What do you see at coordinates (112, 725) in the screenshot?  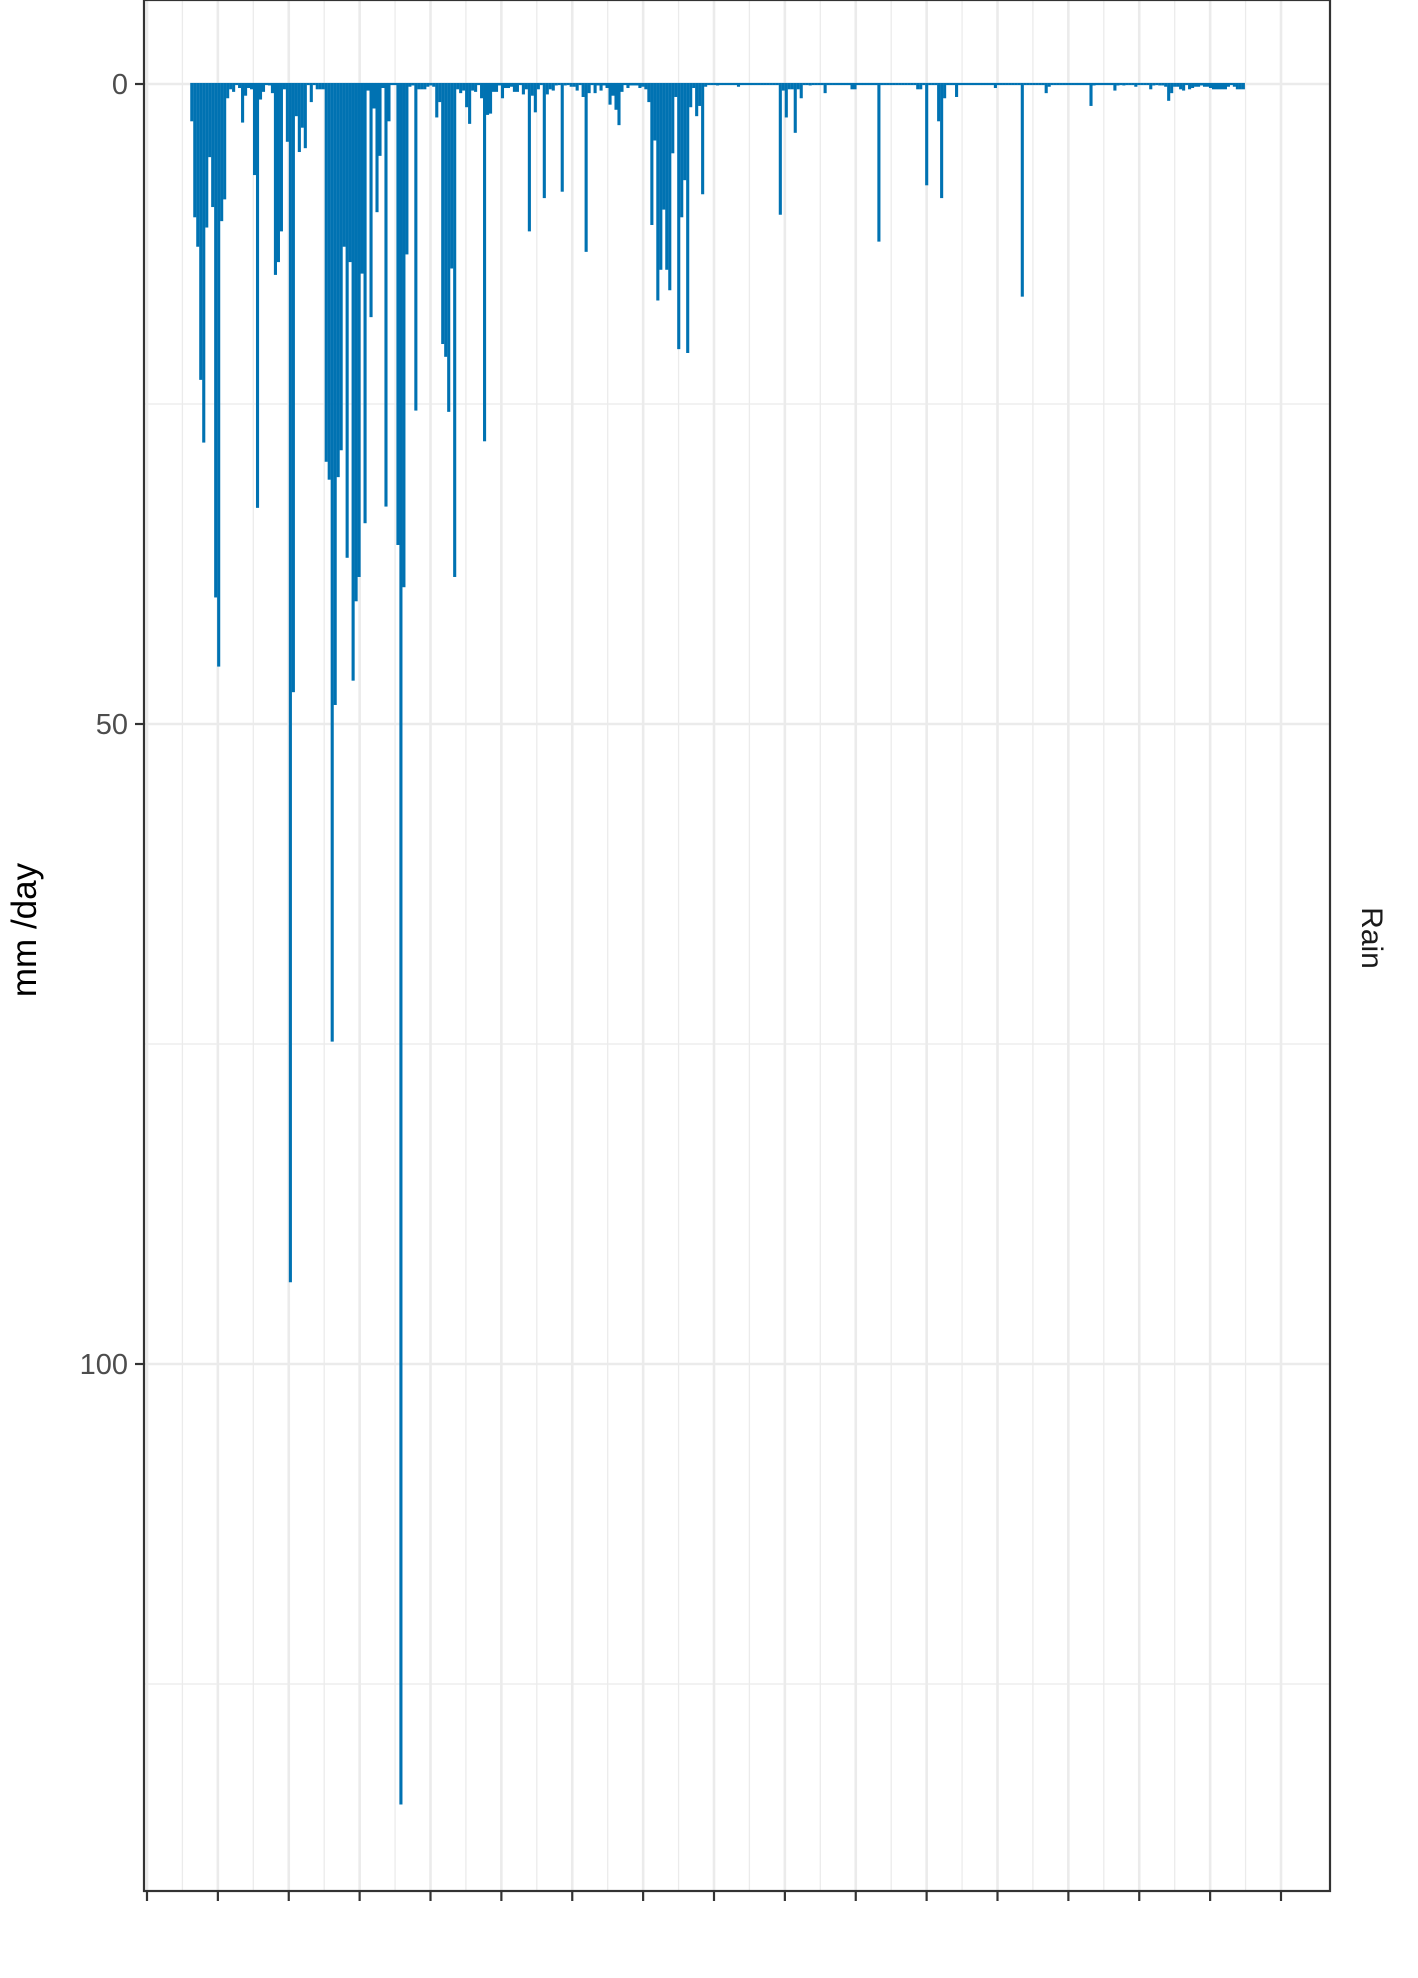 I see `y-axis-ticks: 0 50 100` at bounding box center [112, 725].